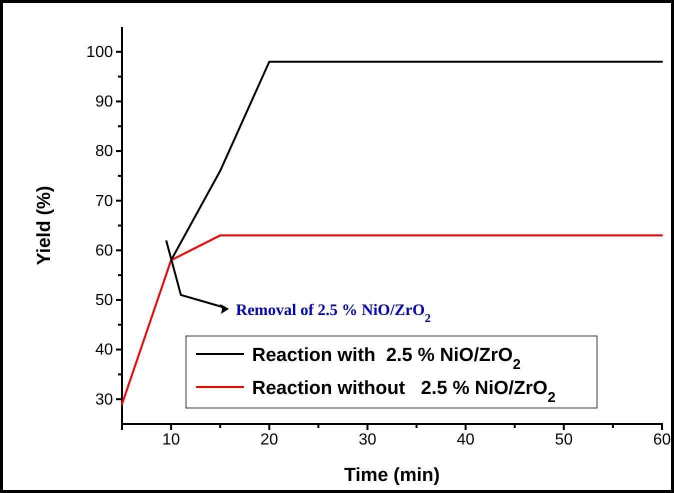 Image resolution: width=674 pixels, height=493 pixels. What do you see at coordinates (662, 439) in the screenshot?
I see `x-tick-label: 60` at bounding box center [662, 439].